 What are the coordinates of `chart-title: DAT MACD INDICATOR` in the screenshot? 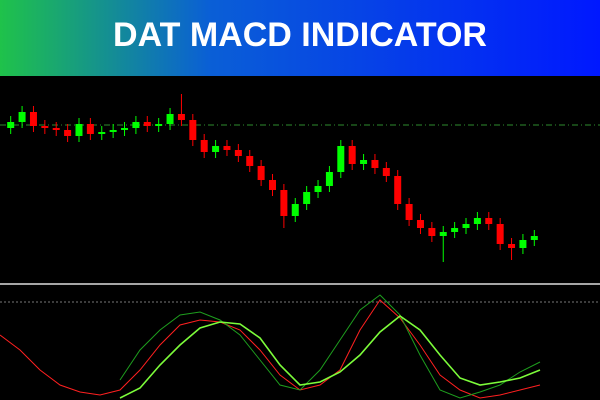 It's located at (300, 35).